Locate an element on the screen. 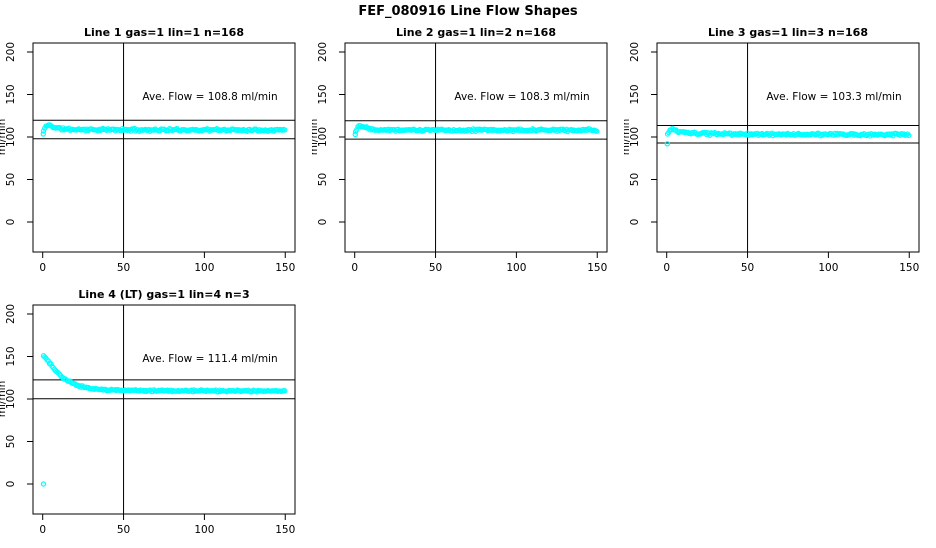  panel-title: Line 2 gas=1 lin=2 n=168 is located at coordinates (476, 32).